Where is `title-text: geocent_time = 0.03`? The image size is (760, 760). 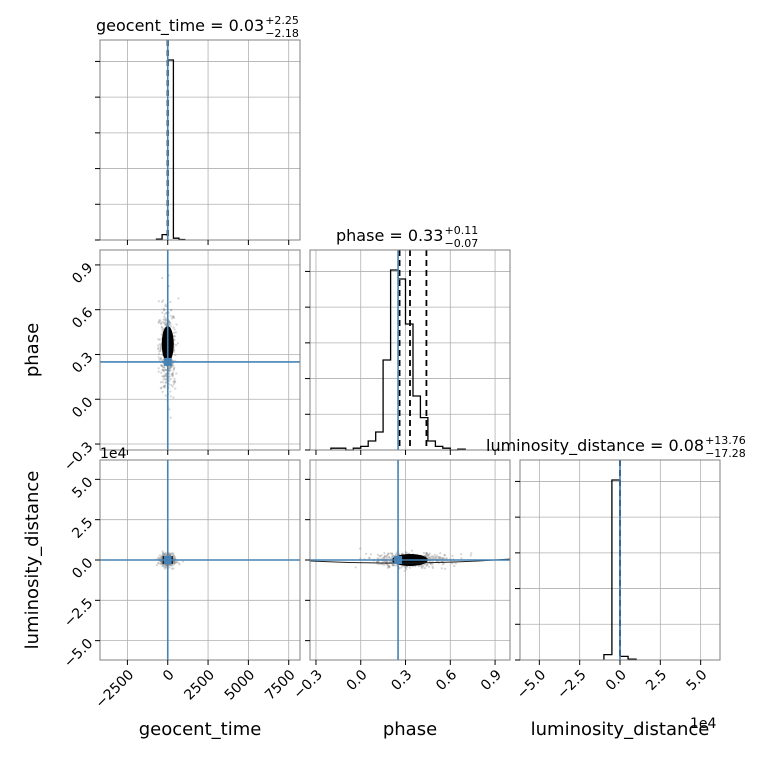
title-text: geocent_time = 0.03 is located at coordinates (180, 26).